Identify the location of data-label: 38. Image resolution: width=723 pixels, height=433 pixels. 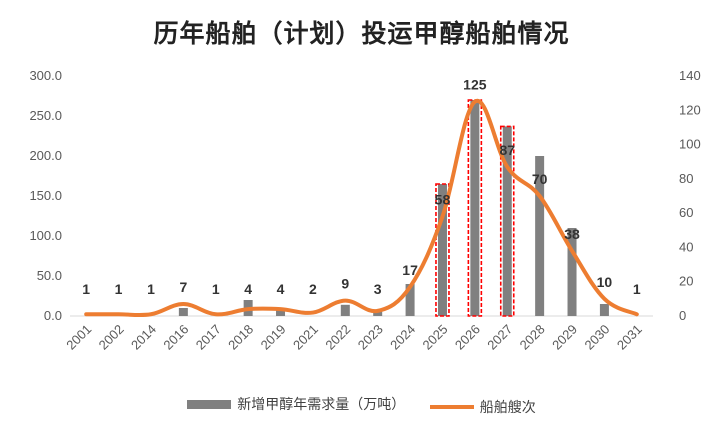
(572, 234).